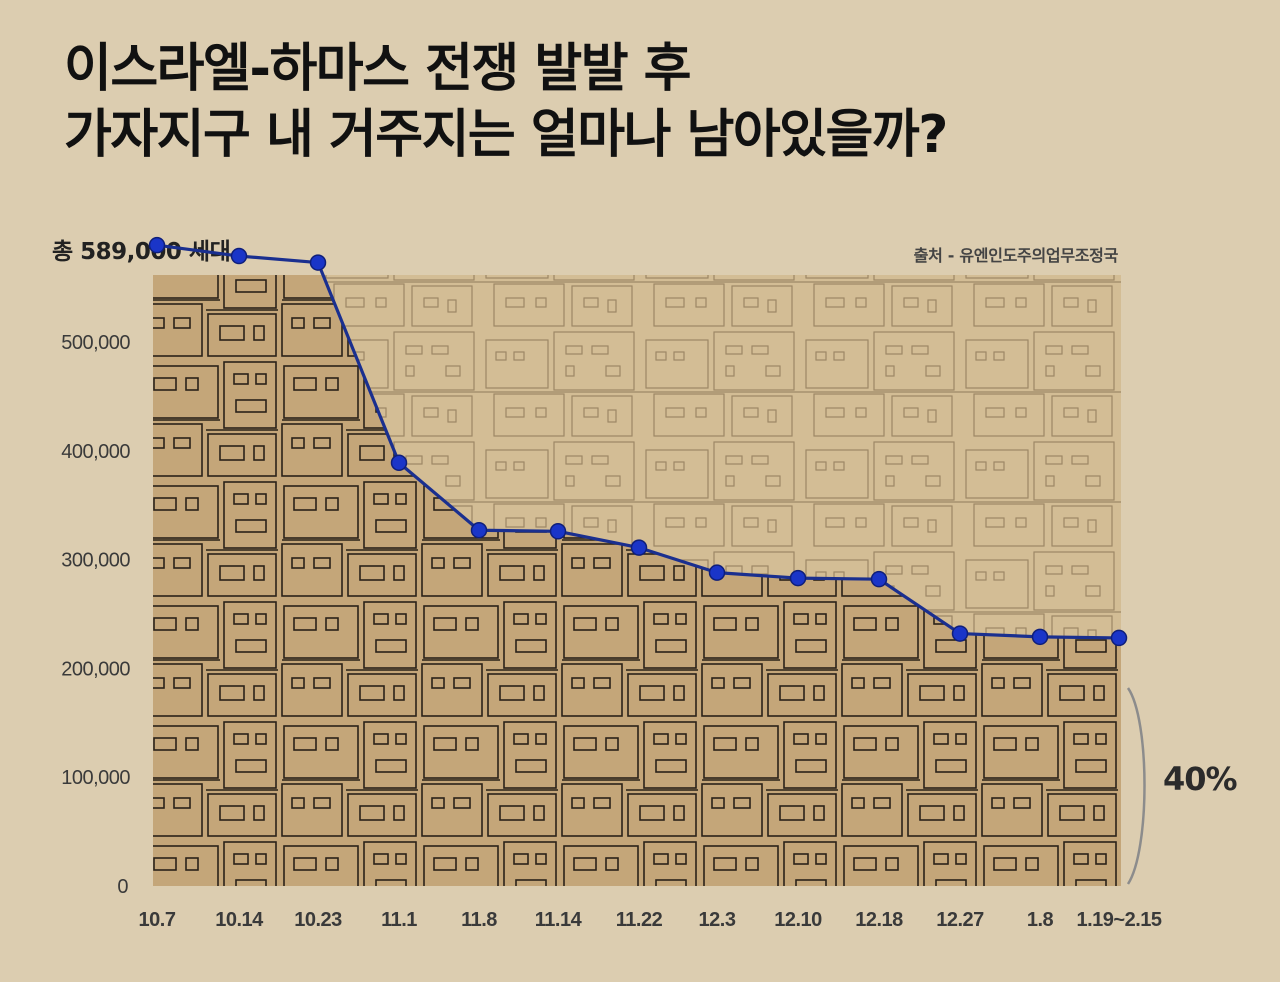  Describe the element at coordinates (95, 452) in the screenshot. I see `y-tick-label: 400,000` at that location.